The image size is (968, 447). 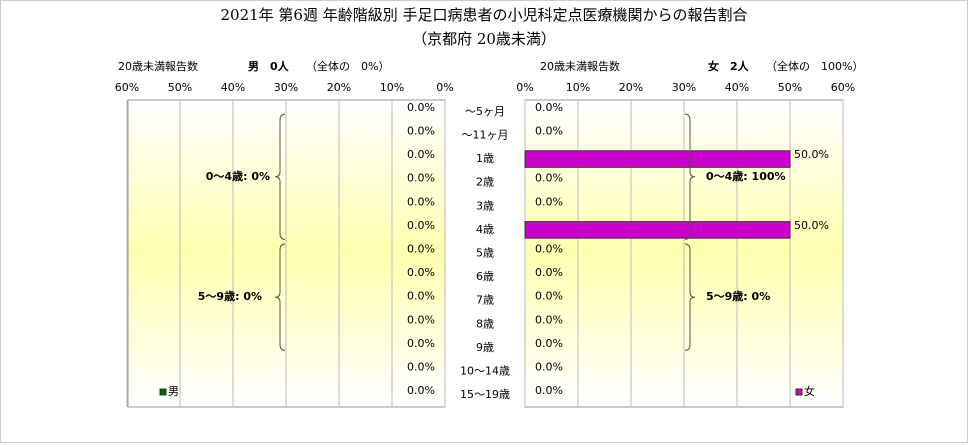 I want to click on annotation: 0～4歳: 100%, so click(x=746, y=176).